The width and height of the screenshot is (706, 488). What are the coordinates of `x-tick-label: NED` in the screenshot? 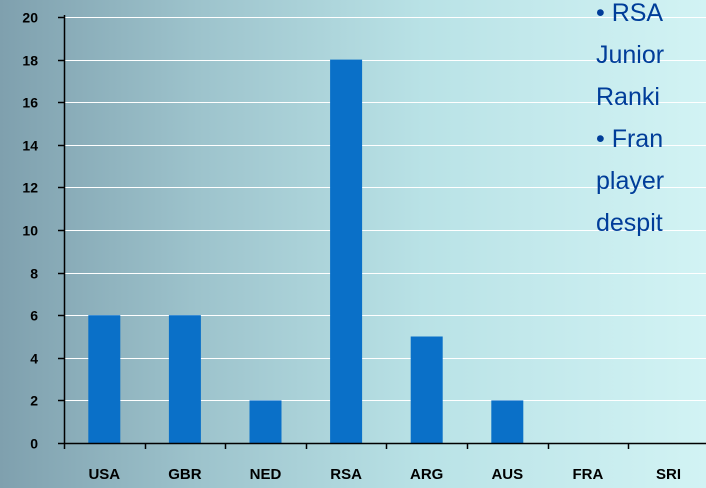 It's located at (266, 474).